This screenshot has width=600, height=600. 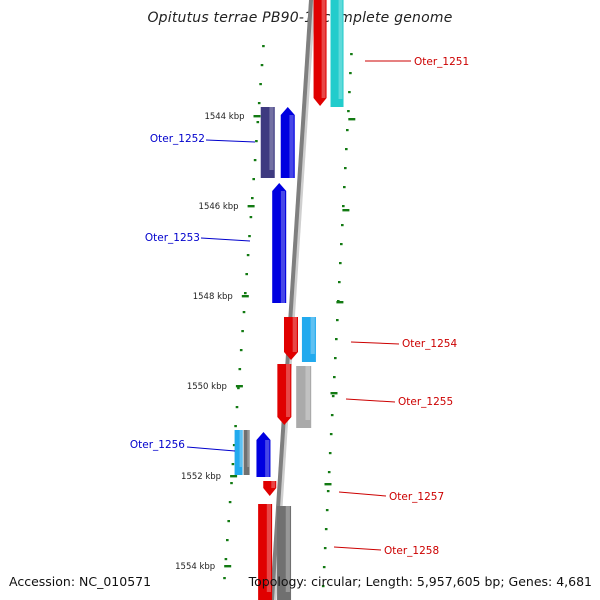 What do you see at coordinates (411, 551) in the screenshot?
I see `gene-label-oter-1258: Oter_1258` at bounding box center [411, 551].